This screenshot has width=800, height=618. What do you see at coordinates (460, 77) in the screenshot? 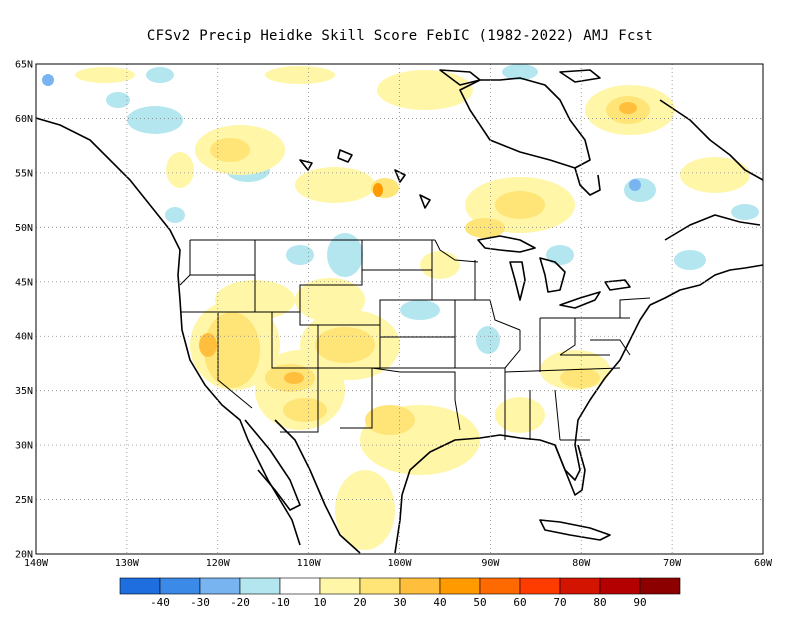
I see `arctic-island` at bounding box center [460, 77].